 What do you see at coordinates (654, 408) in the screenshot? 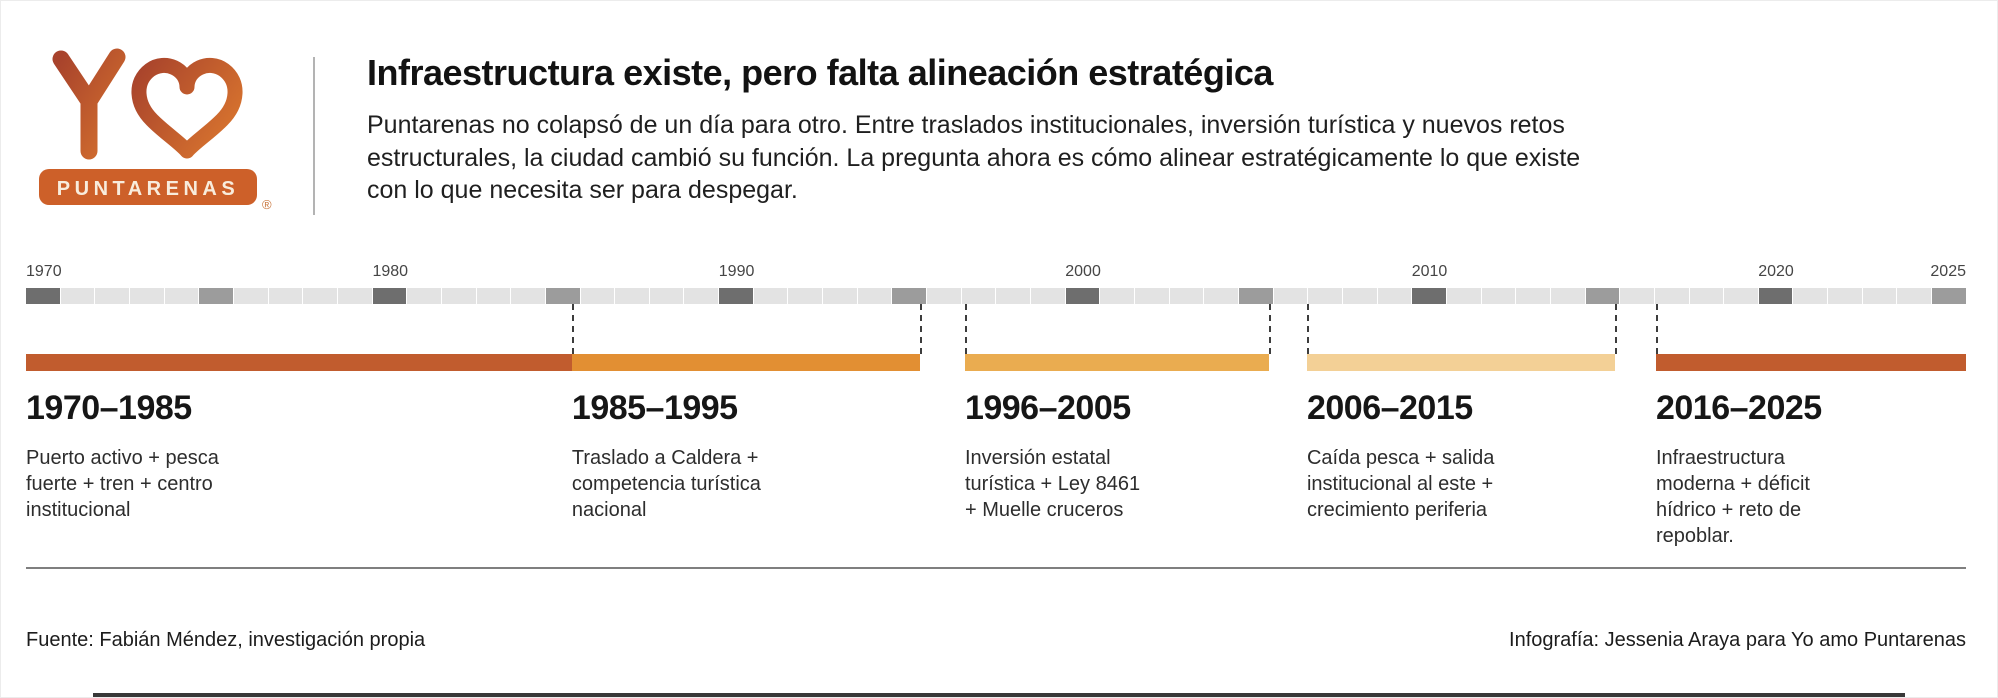
I see `era-heading: 1985–1995` at bounding box center [654, 408].